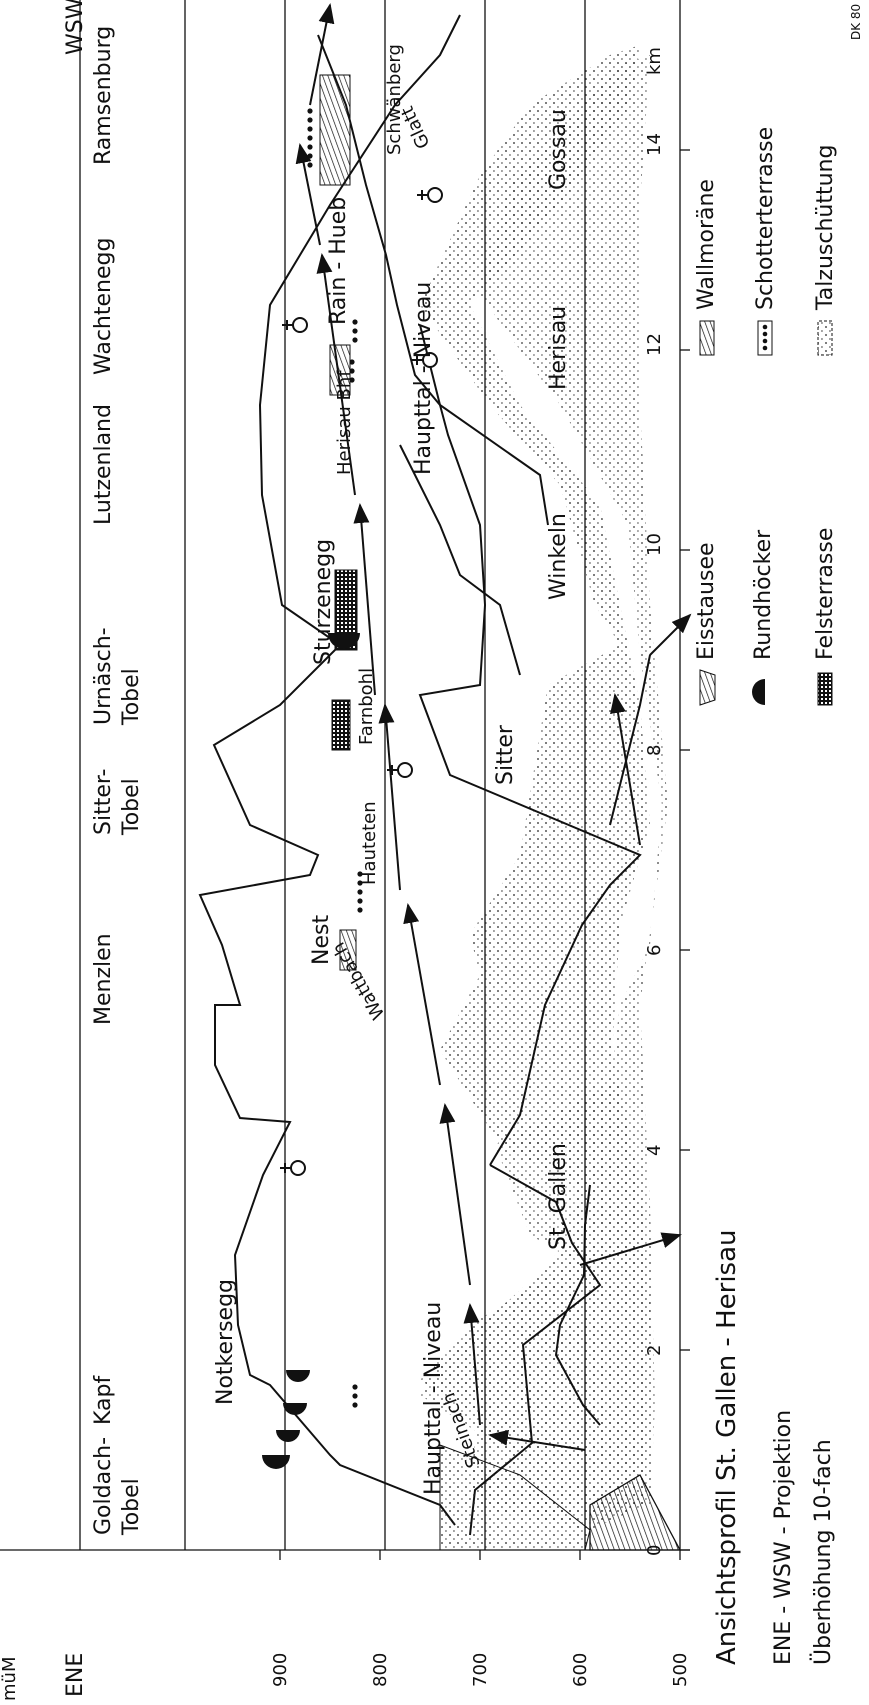 The image size is (869, 1705). I want to click on label-sturzenegg: Sturzenegg, so click(323, 602).